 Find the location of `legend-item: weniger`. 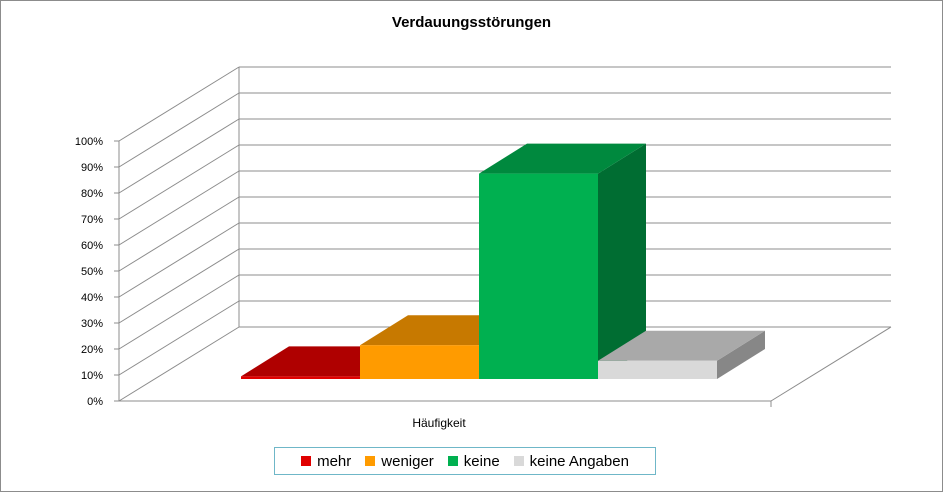

legend-item: weniger is located at coordinates (399, 461).